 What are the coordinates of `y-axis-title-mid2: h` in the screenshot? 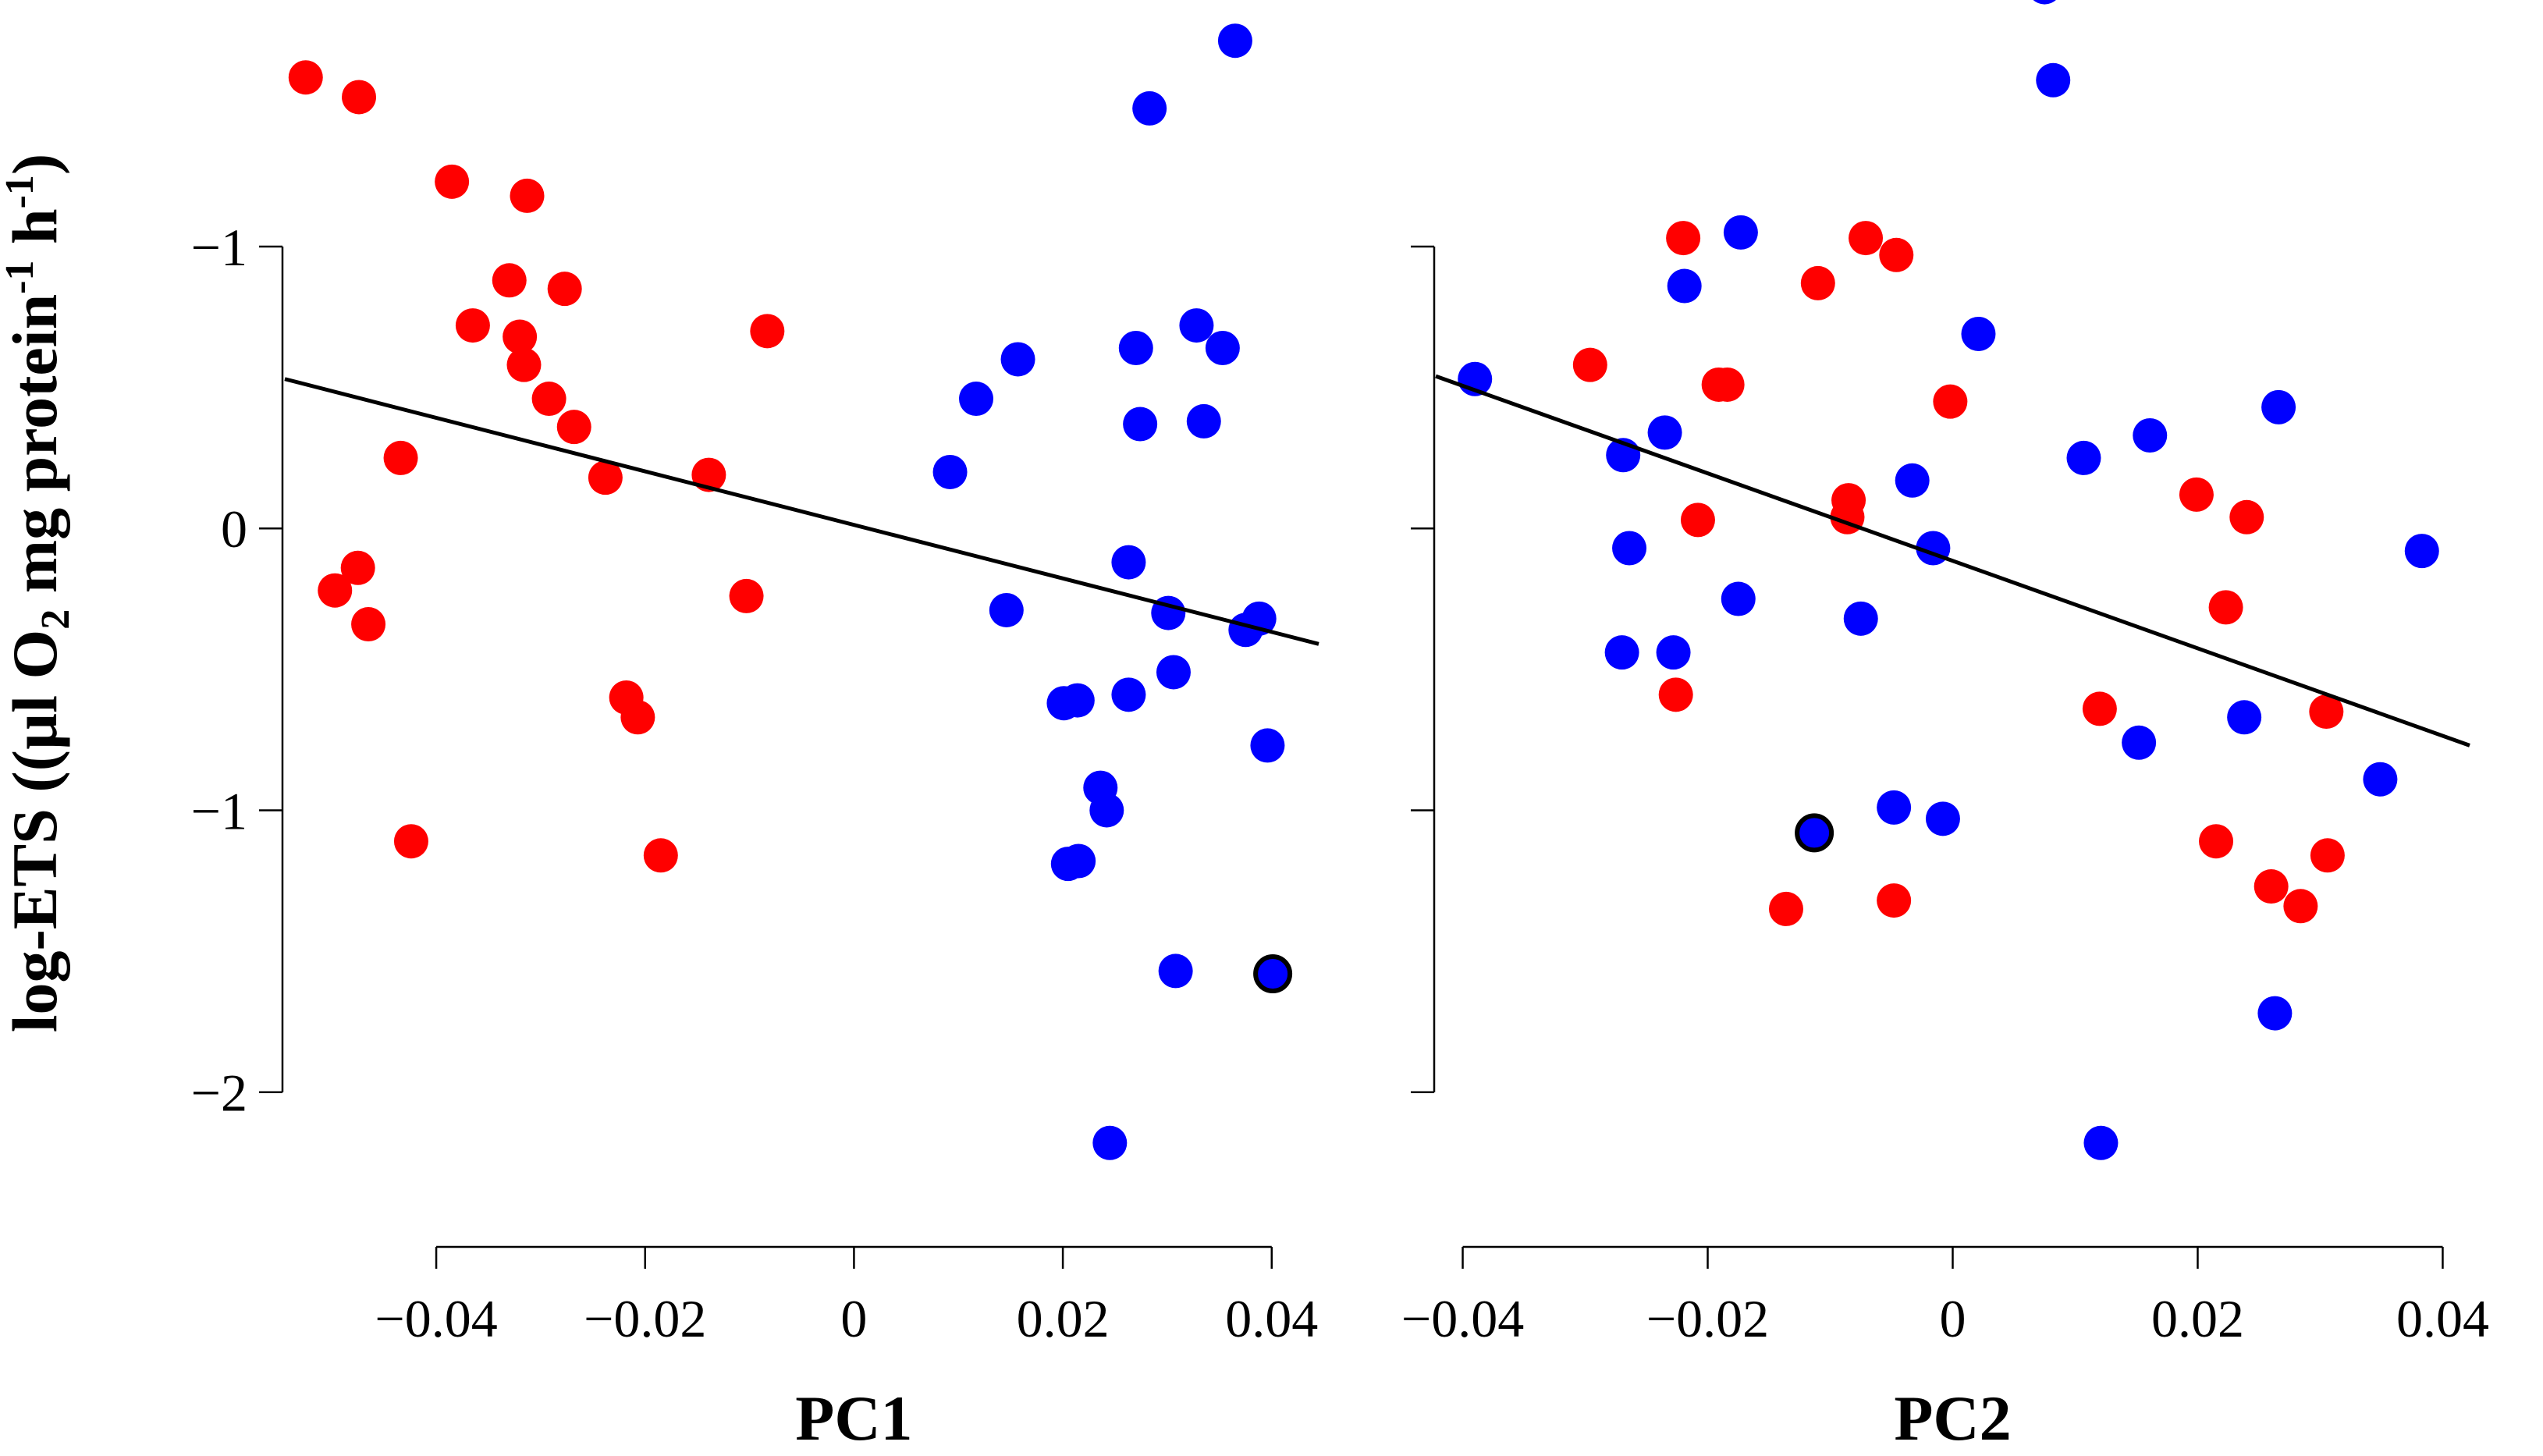 It's located at (35, 234).